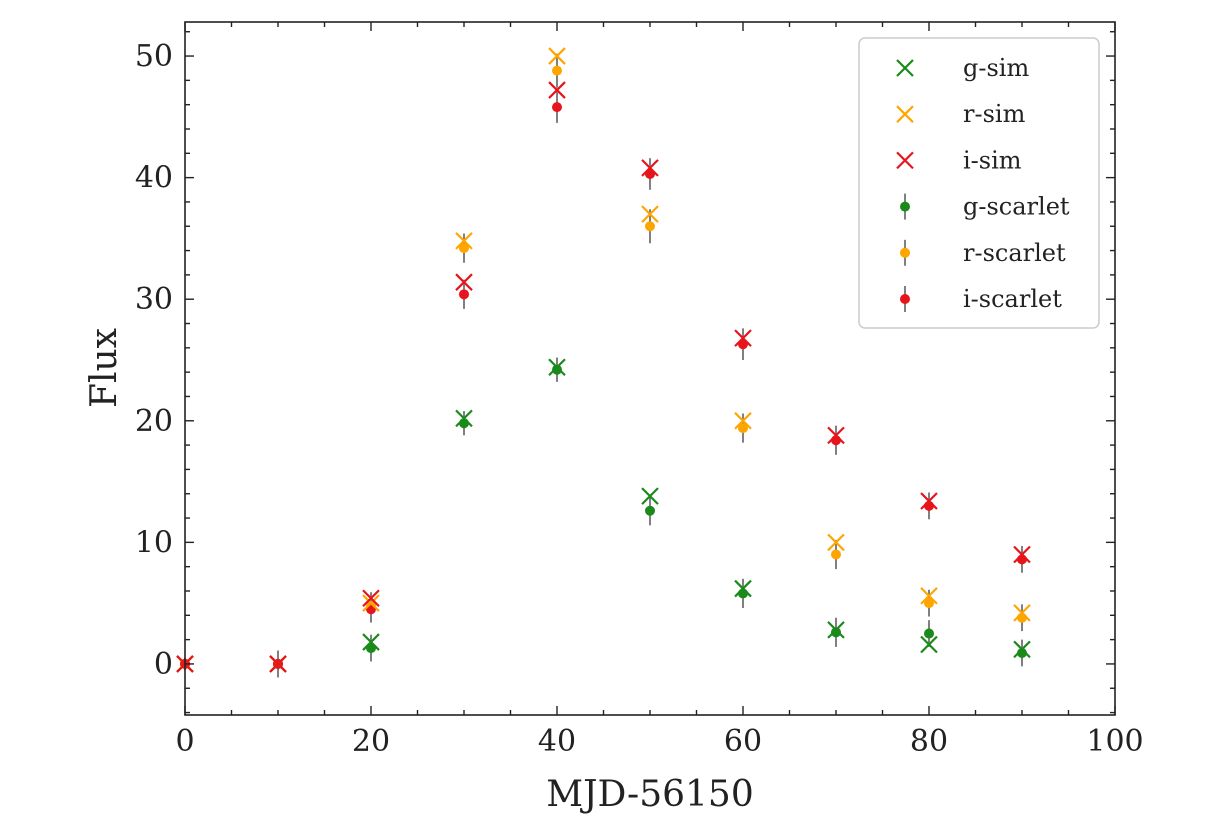 The width and height of the screenshot is (1216, 836). Describe the element at coordinates (184, 741) in the screenshot. I see `x-tick-label: 0` at that location.